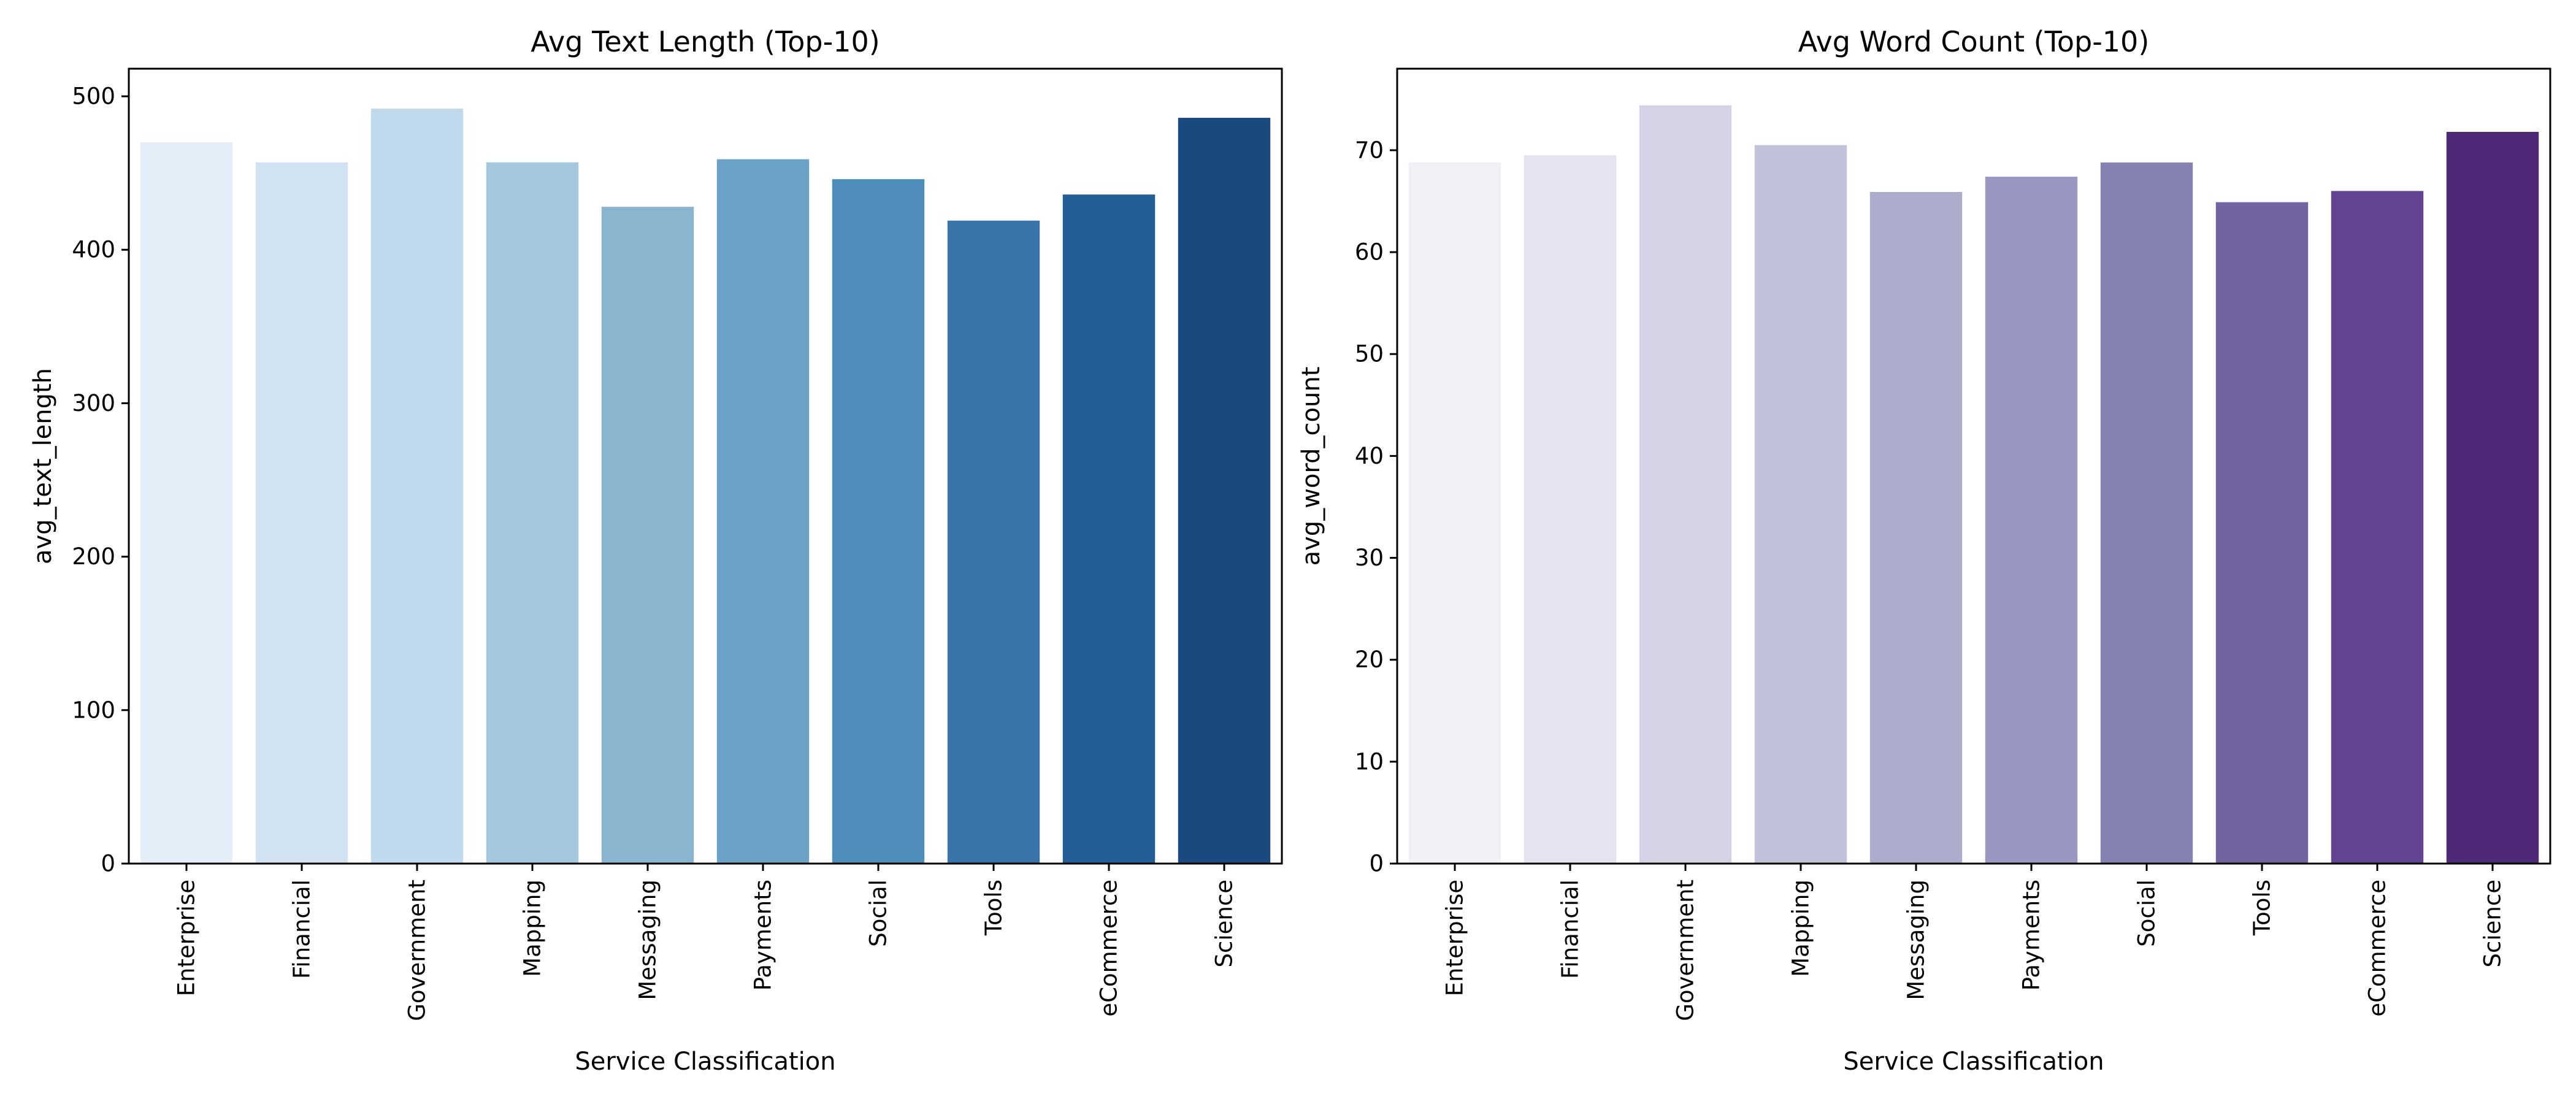 This screenshot has width=2576, height=1104. I want to click on y-tick-label: 500, so click(93, 96).